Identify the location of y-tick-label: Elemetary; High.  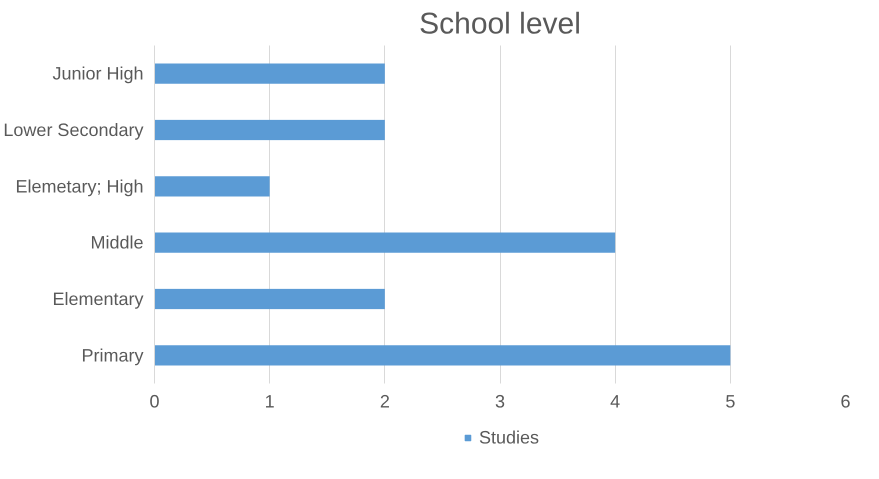
(79, 186).